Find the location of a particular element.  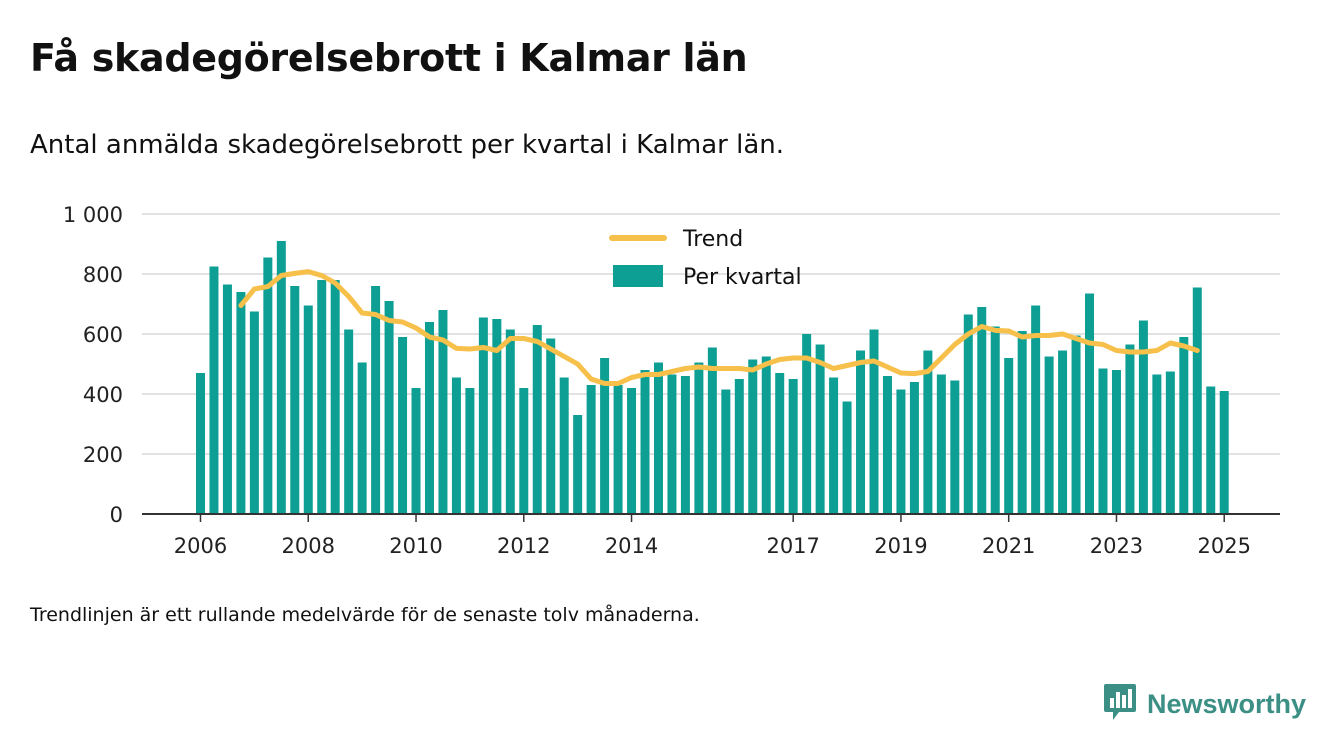

legend-bars-swatch is located at coordinates (638, 276).